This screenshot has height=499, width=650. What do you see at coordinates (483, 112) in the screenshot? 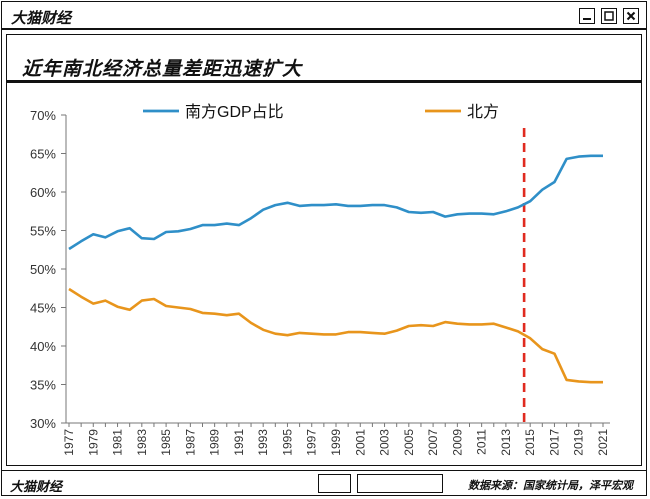
I see `legend-label: 北方` at bounding box center [483, 112].